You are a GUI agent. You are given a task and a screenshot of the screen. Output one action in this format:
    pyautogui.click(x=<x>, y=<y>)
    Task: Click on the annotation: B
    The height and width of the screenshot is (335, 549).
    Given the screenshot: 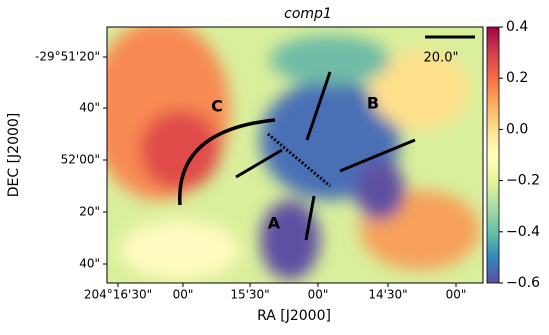 What is the action you would take?
    pyautogui.click(x=373, y=103)
    